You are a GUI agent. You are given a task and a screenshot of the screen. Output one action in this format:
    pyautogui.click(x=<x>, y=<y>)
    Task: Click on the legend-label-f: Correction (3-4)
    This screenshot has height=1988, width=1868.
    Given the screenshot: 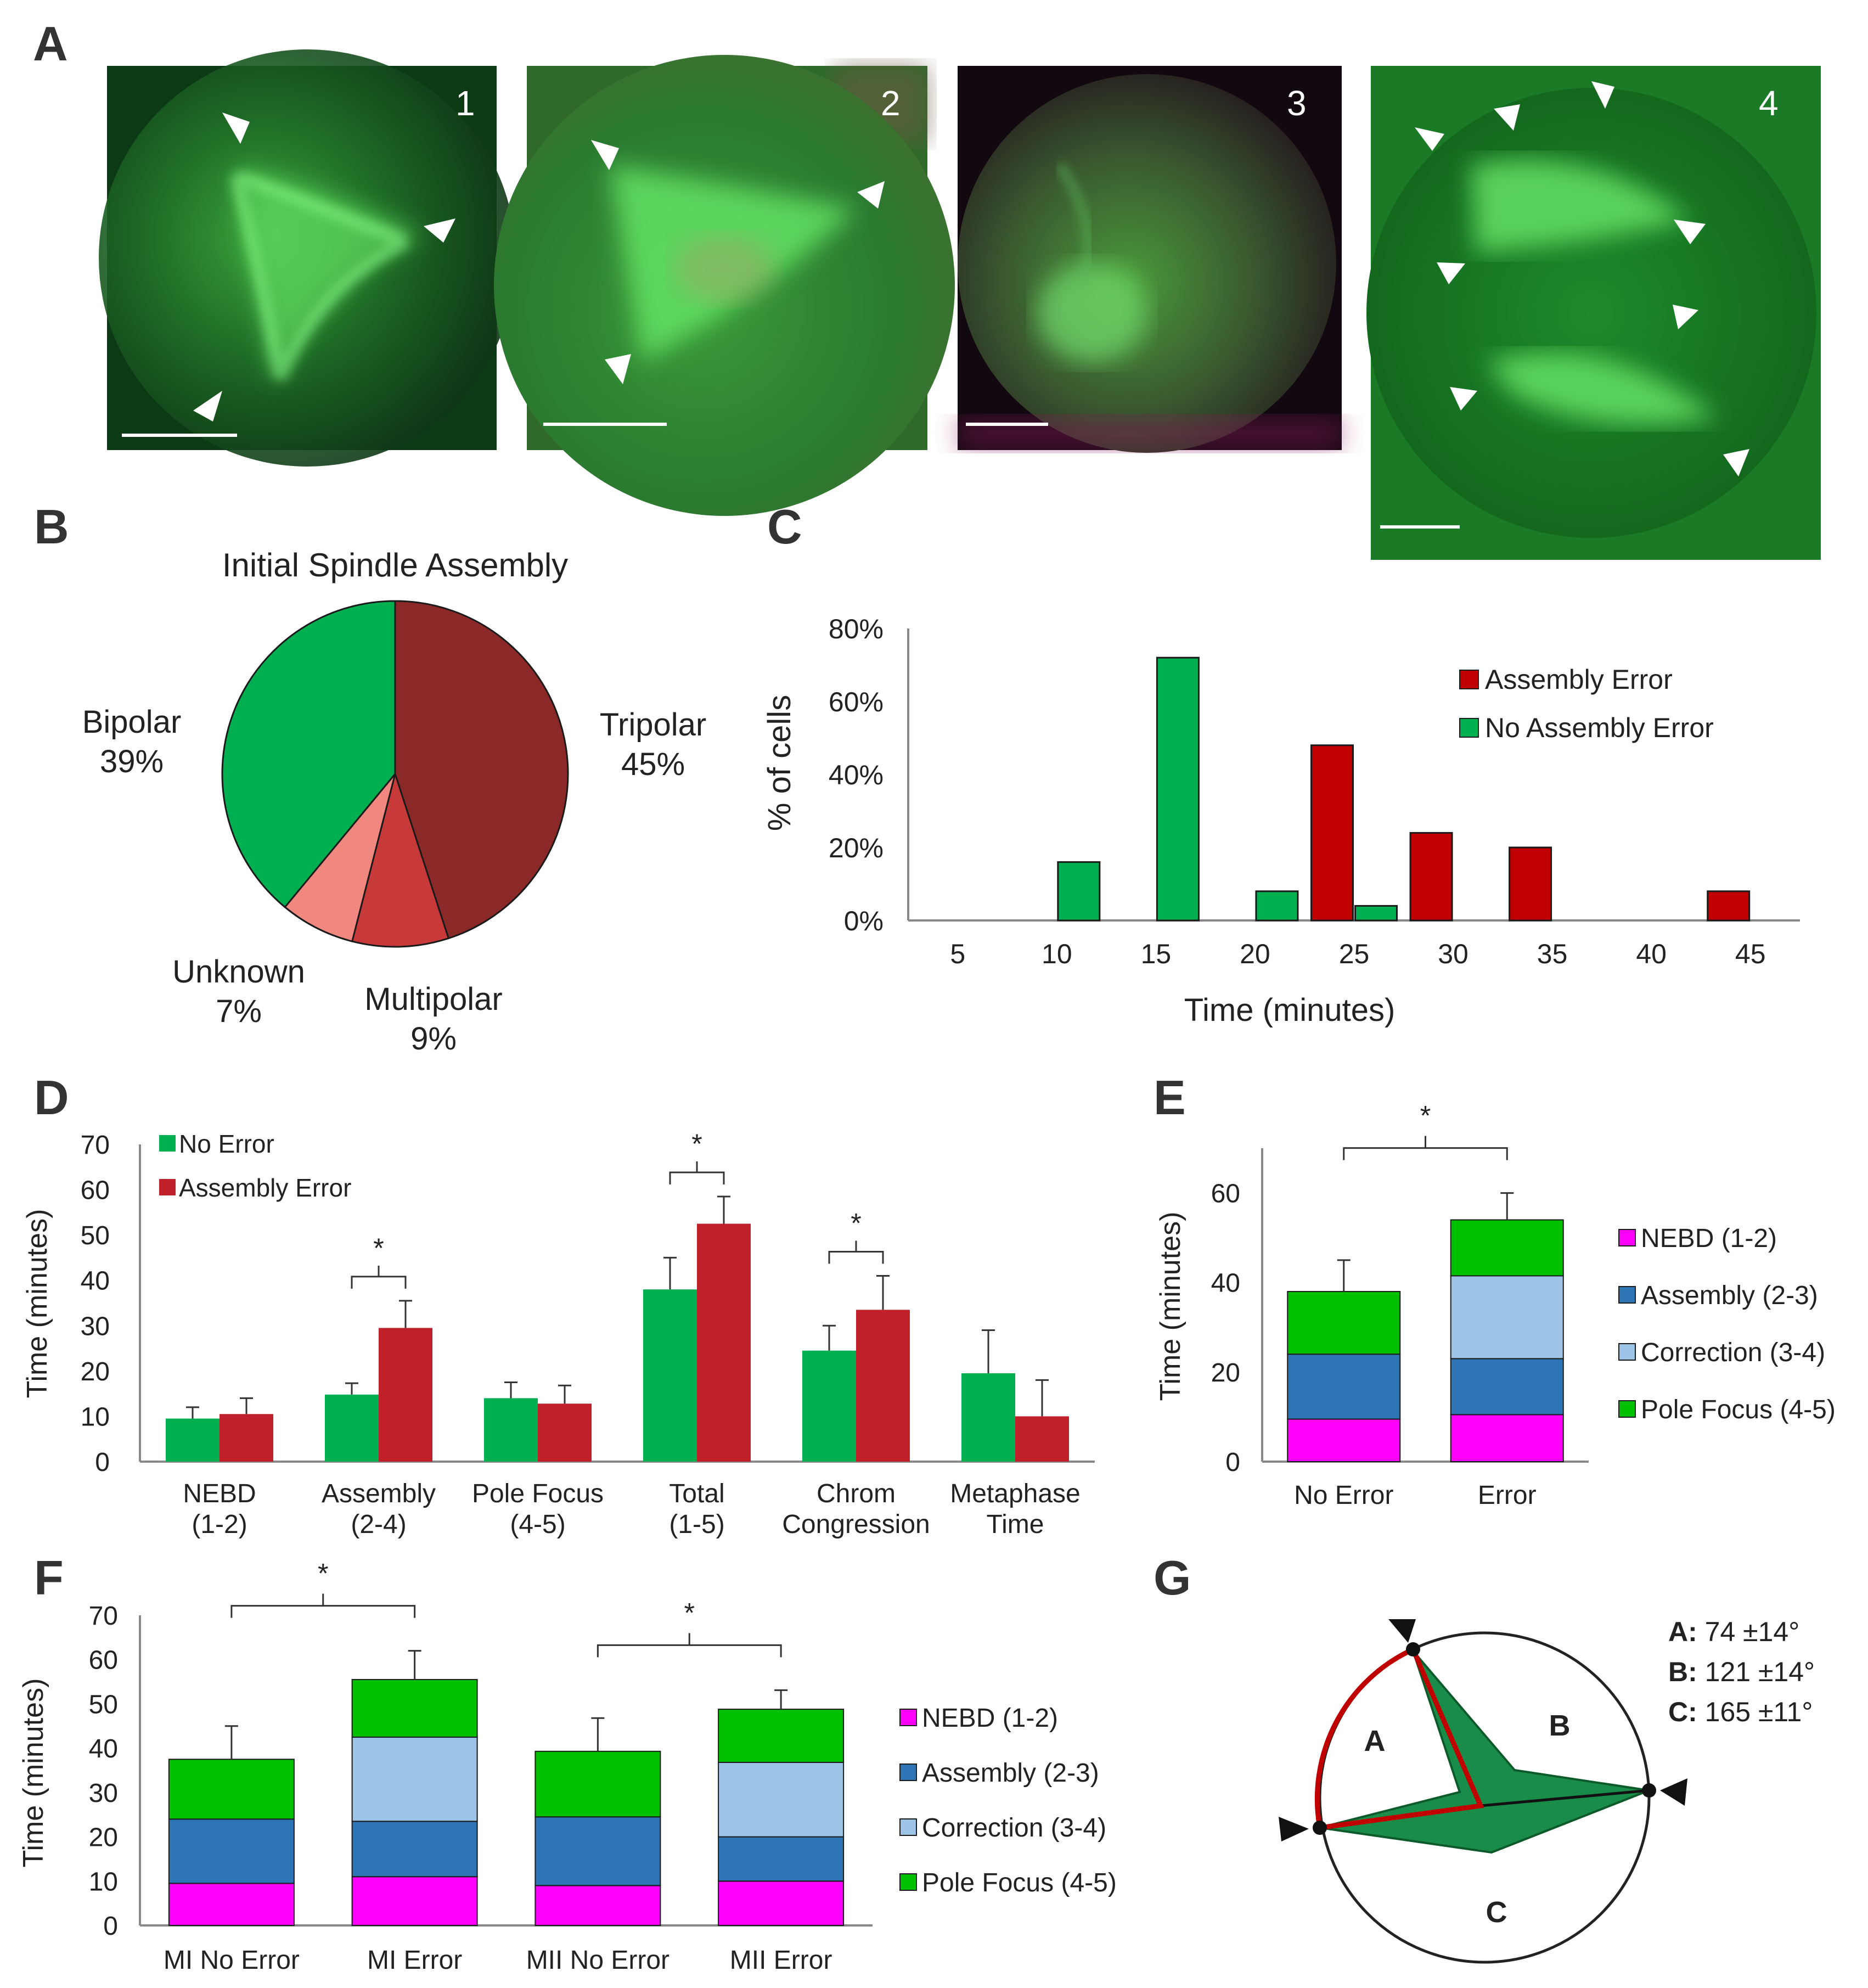 What is the action you would take?
    pyautogui.click(x=1014, y=1828)
    